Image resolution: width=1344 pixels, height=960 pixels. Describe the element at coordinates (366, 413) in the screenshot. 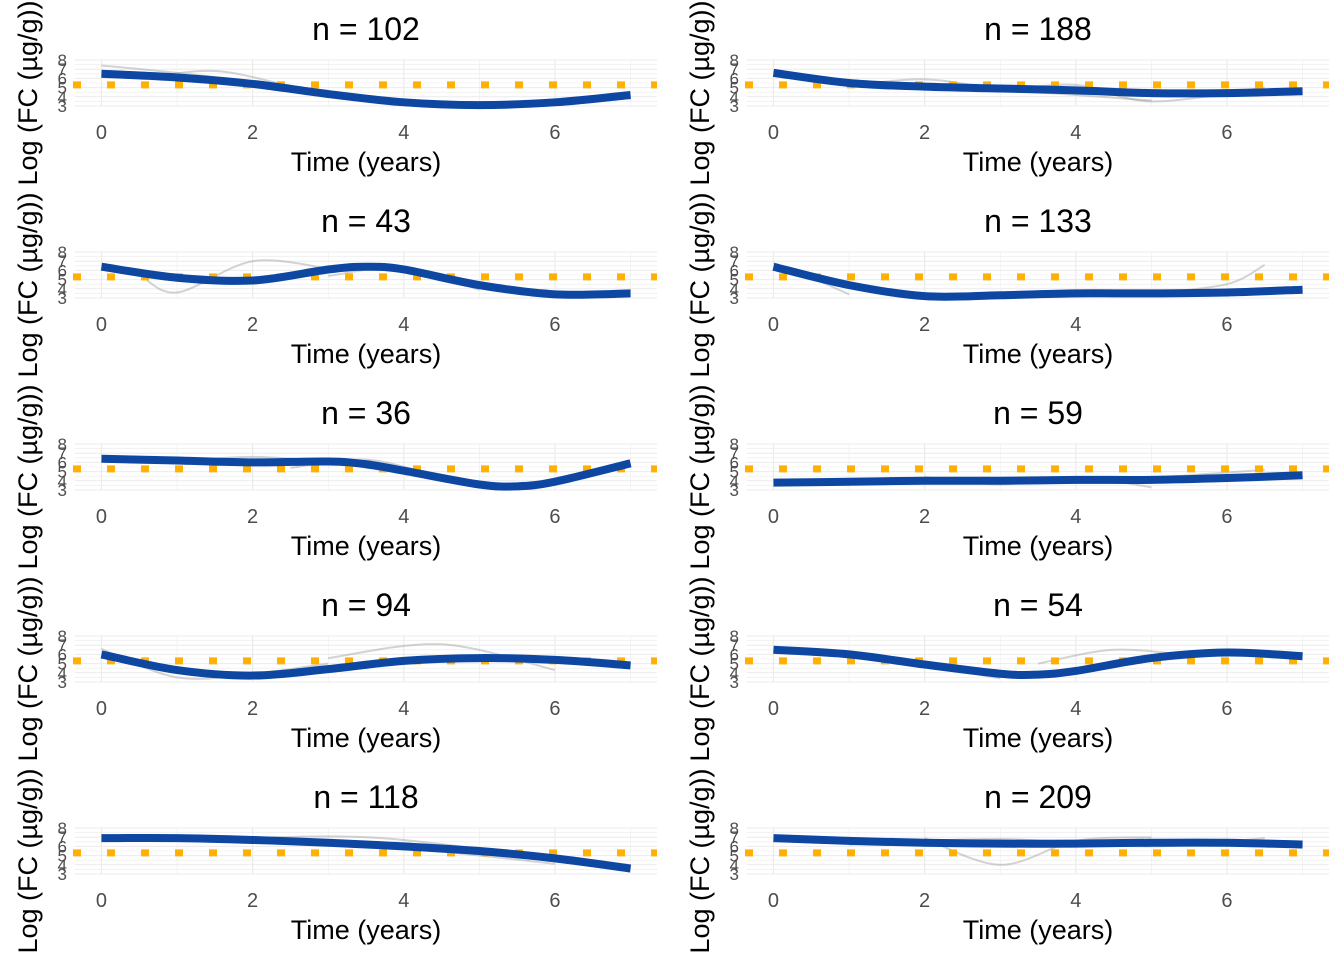

I see `panel-title: n = 36` at that location.